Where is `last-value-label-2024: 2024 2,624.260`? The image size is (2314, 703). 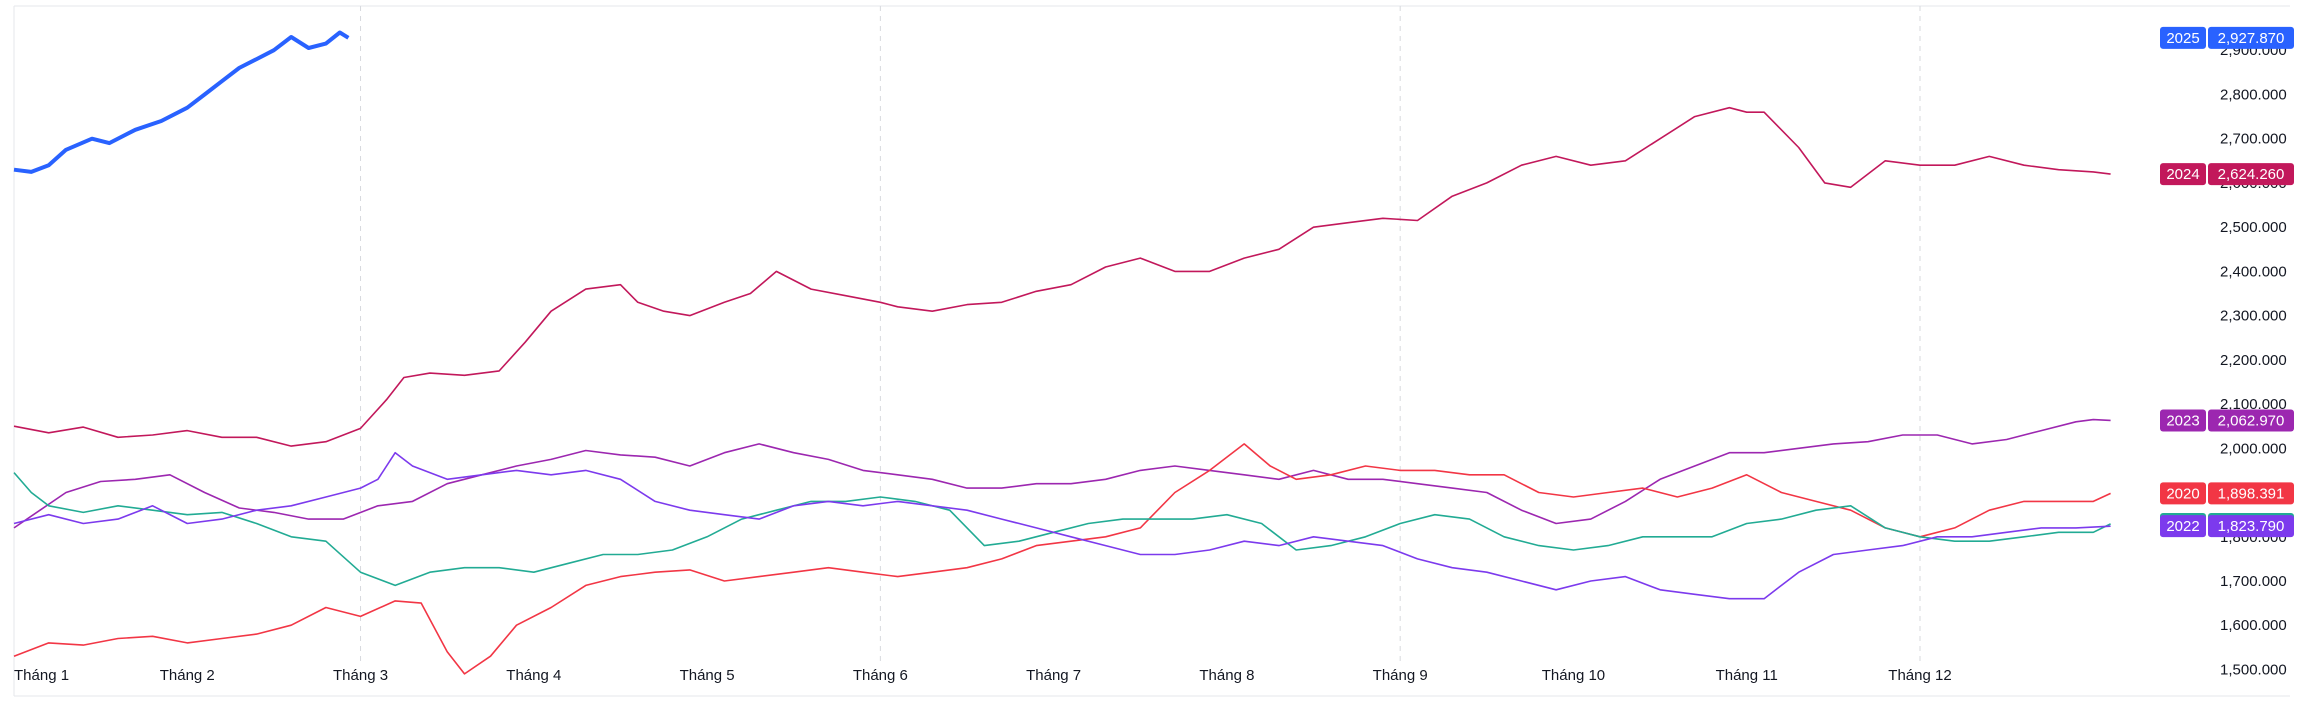 last-value-label-2024: 2024 2,624.260 is located at coordinates (2227, 174).